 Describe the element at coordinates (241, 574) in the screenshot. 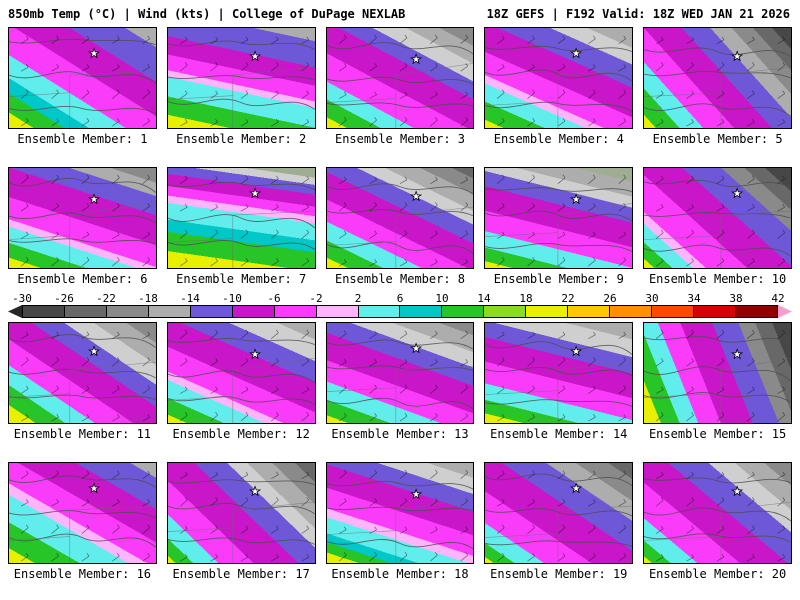

I see `ensemble-member-label: Ensemble Member: 17` at that location.